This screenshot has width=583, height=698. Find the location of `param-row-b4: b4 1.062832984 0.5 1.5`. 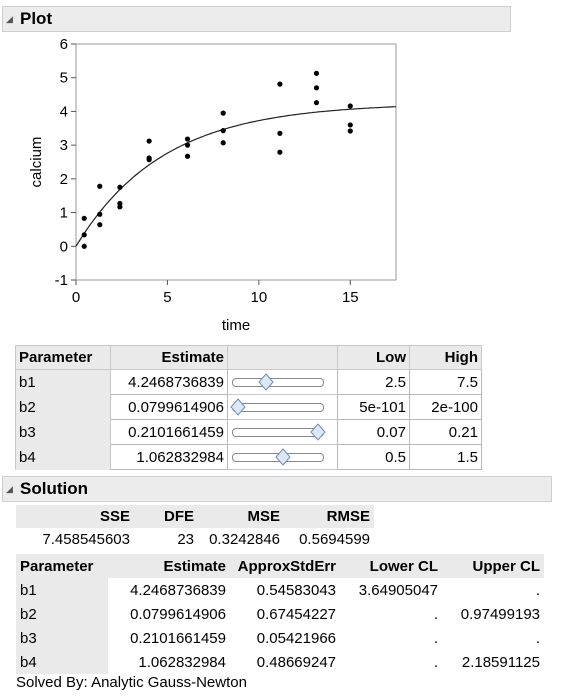

param-row-b4: b4 1.062832984 0.5 1.5 is located at coordinates (248, 457).